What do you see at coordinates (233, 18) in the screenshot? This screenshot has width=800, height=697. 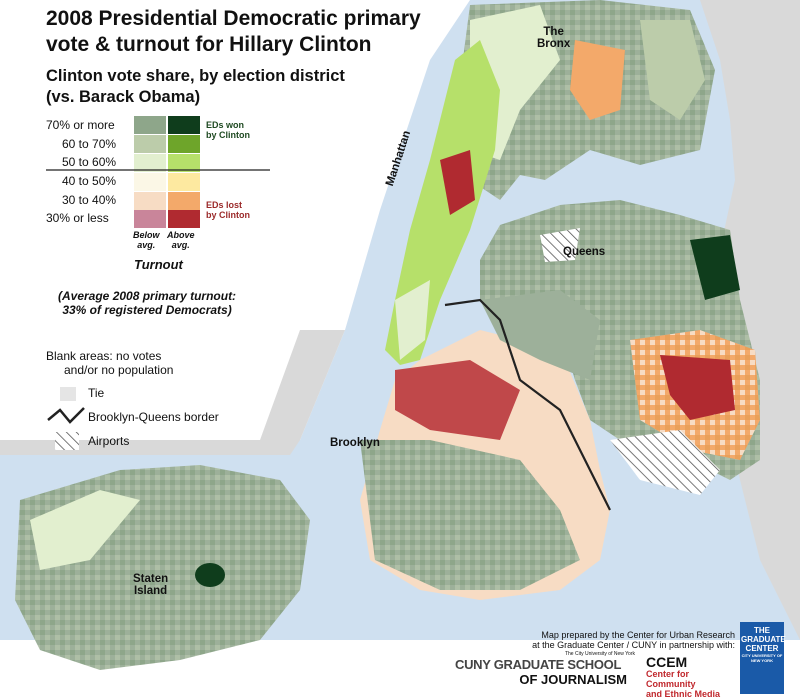 I see `title-line-1: 2008 Presidential Democratic primary` at bounding box center [233, 18].